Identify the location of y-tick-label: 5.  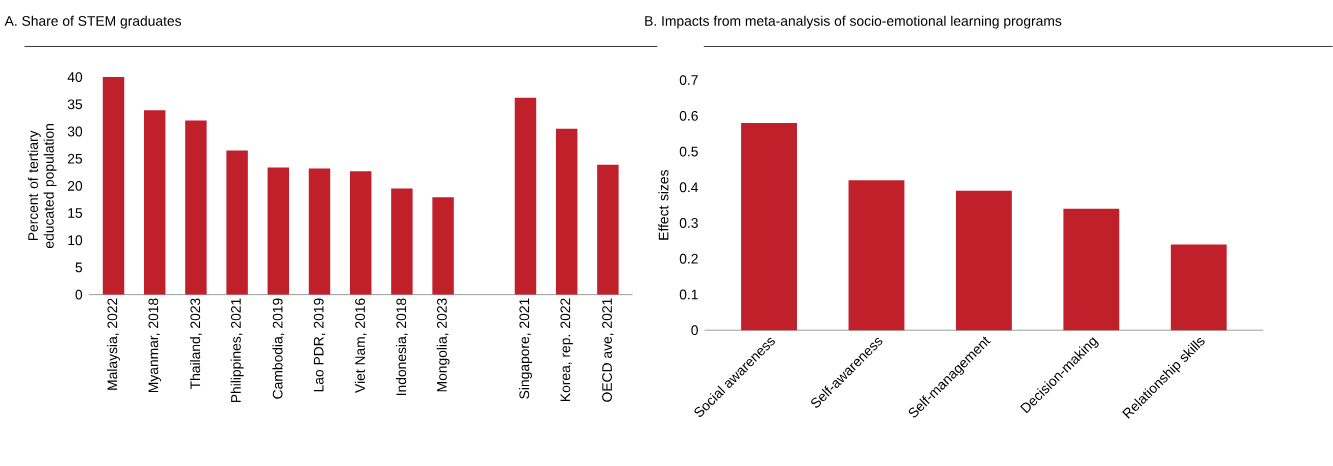
(79, 267).